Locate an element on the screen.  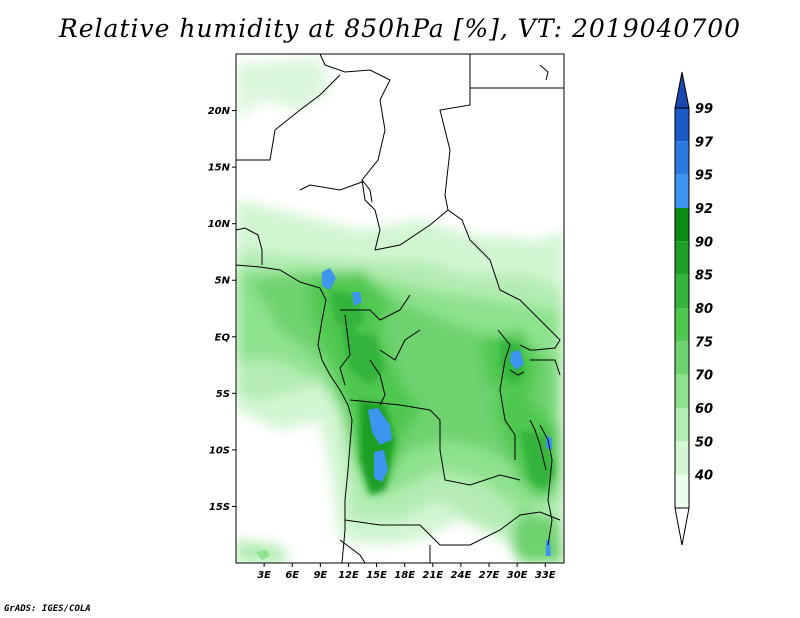
colorbar-top-arrow is located at coordinates (682, 90).